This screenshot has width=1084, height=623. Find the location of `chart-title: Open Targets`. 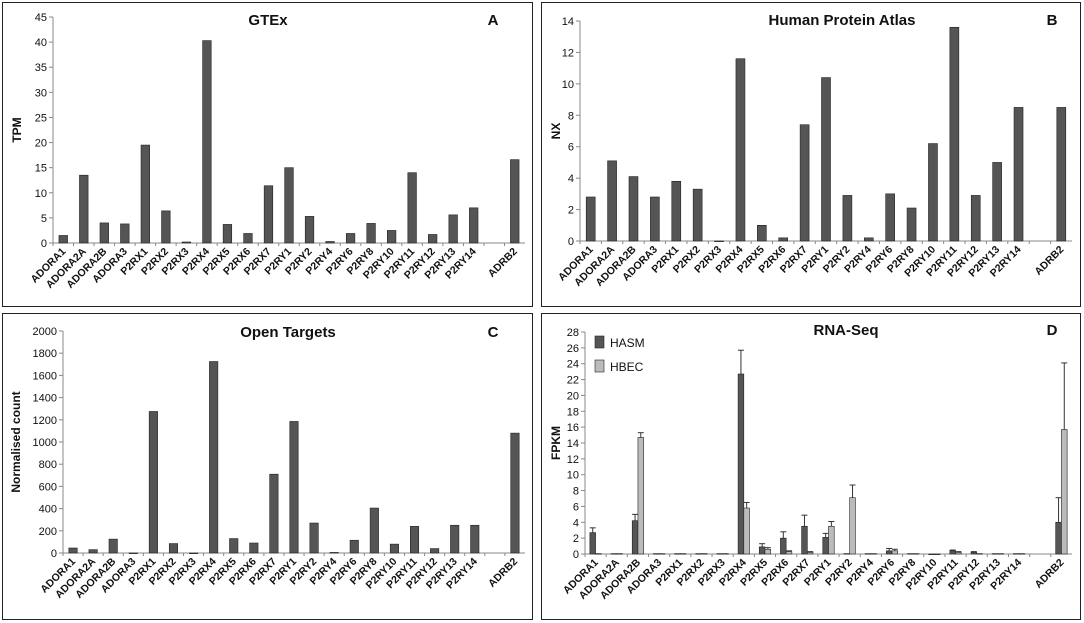

chart-title: Open Targets is located at coordinates (288, 332).